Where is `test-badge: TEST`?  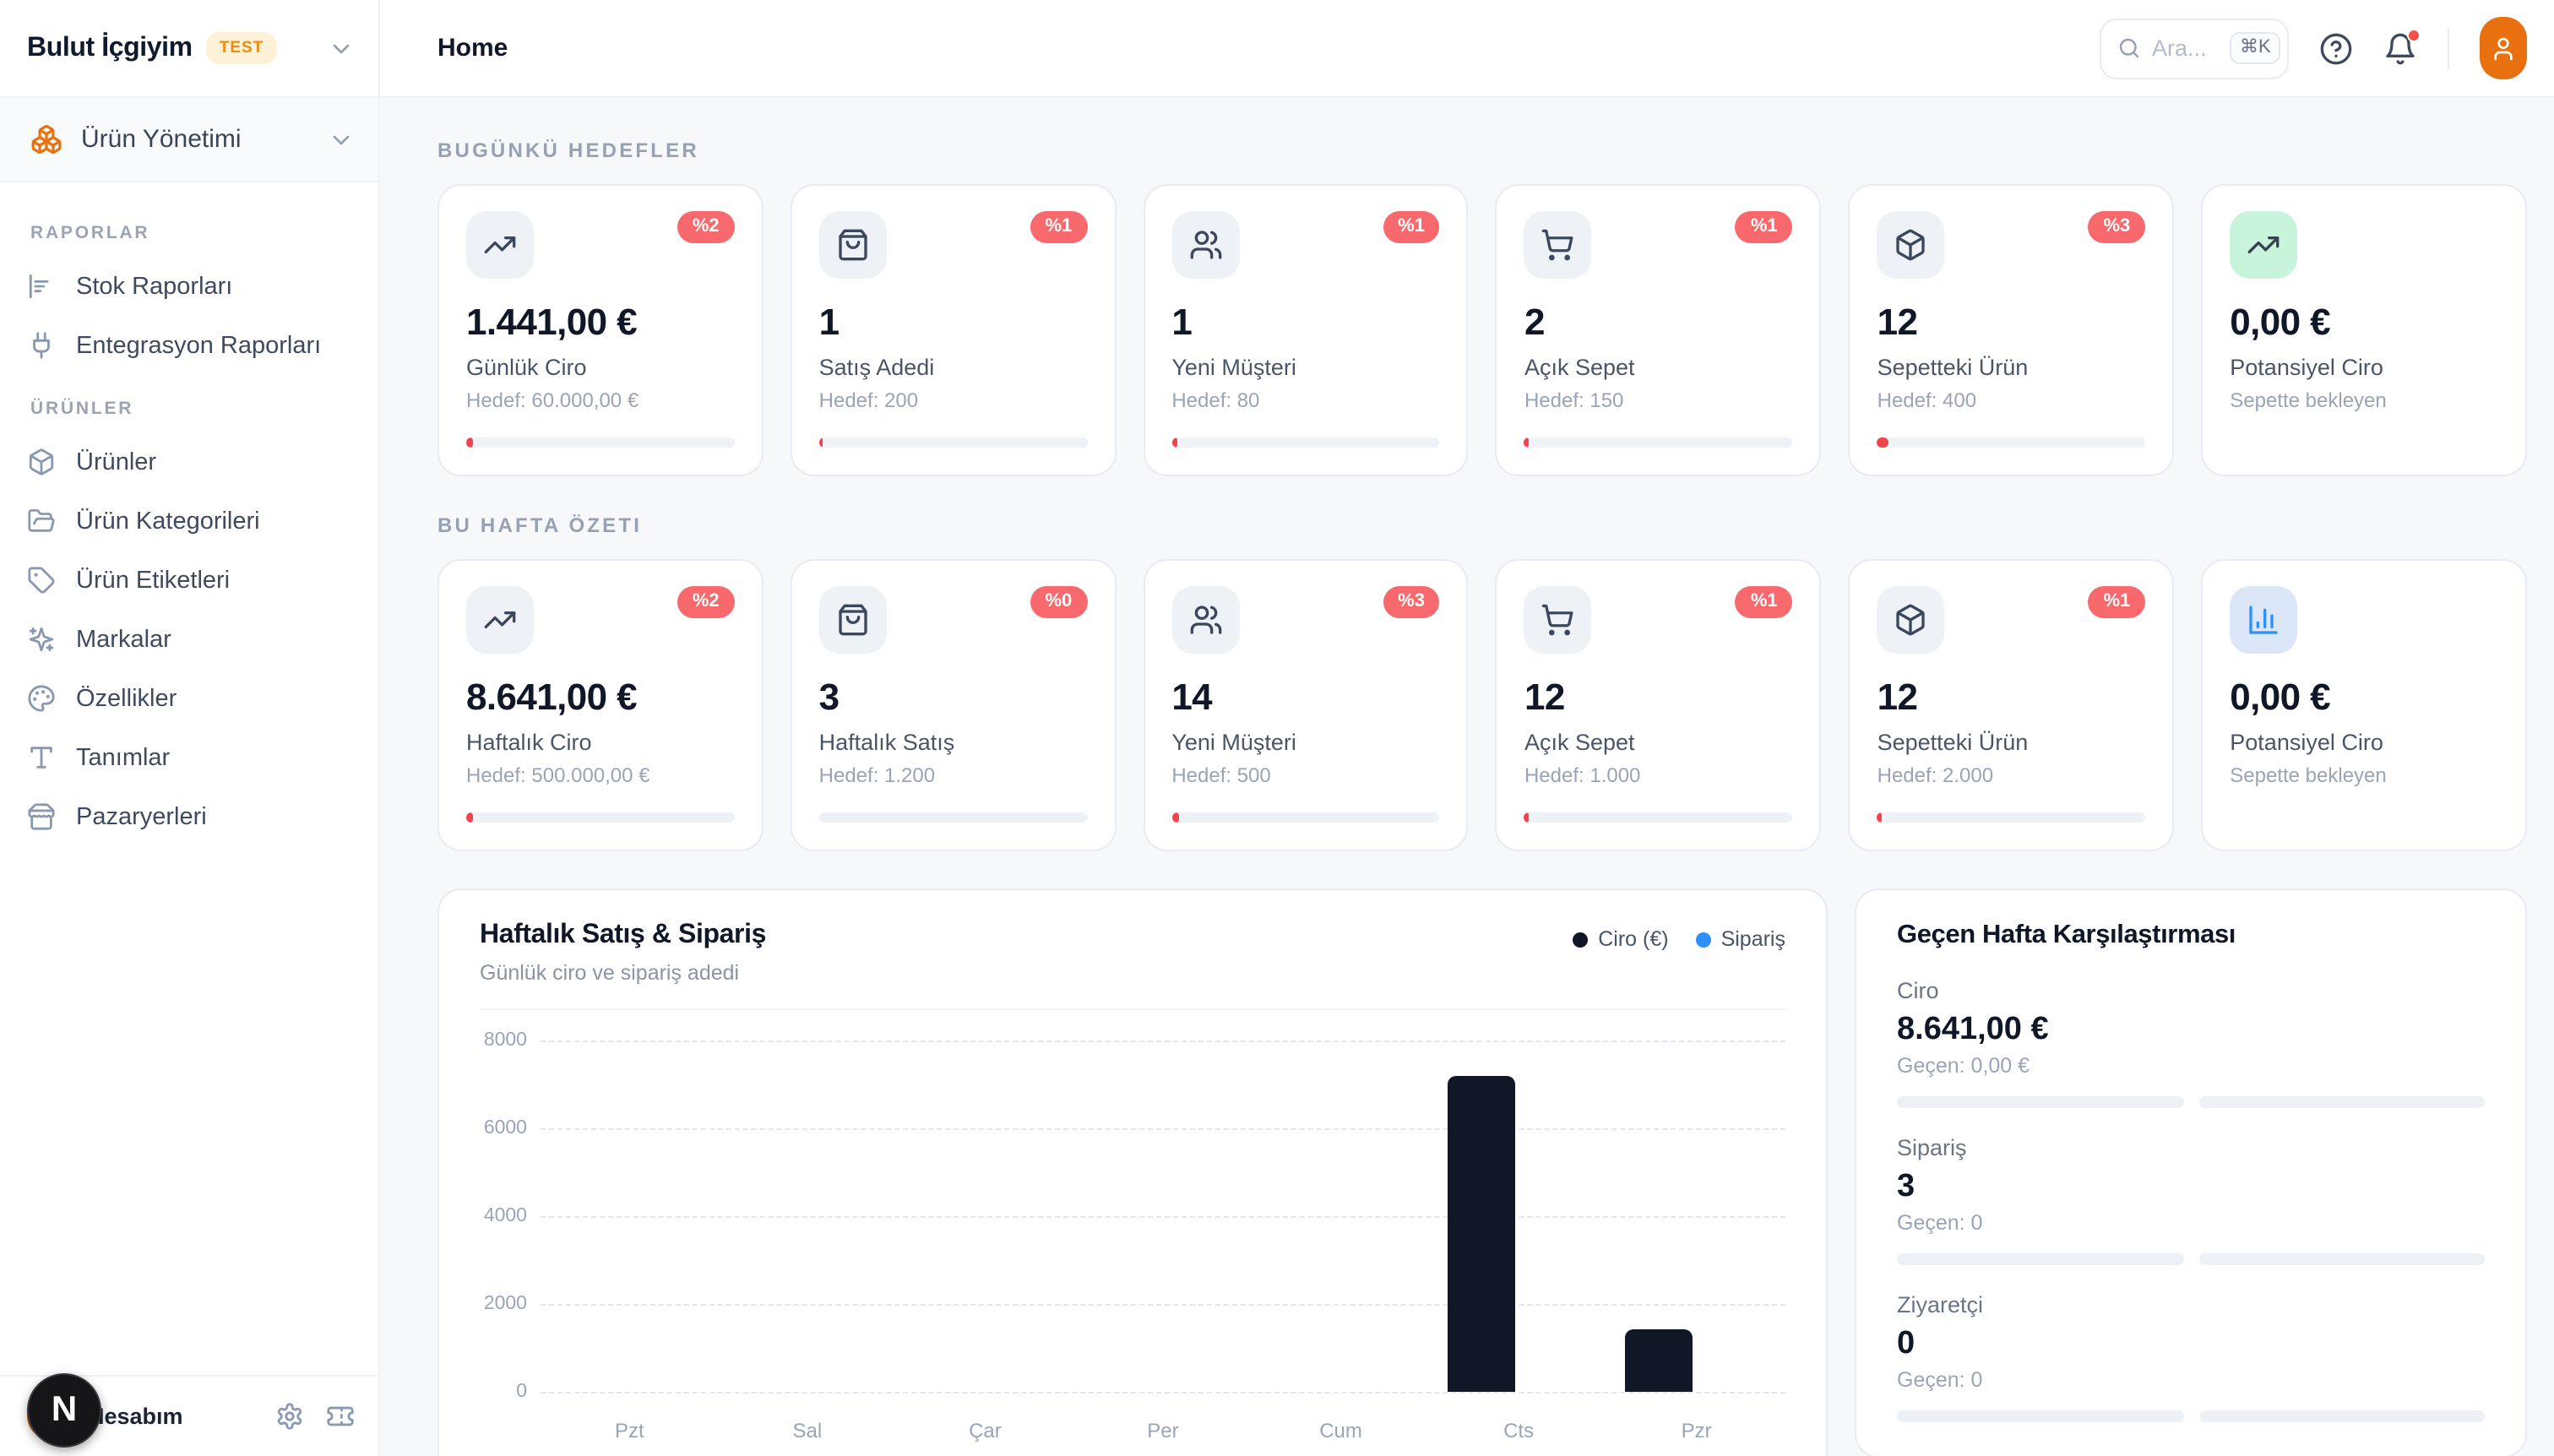
test-badge: TEST is located at coordinates (241, 48).